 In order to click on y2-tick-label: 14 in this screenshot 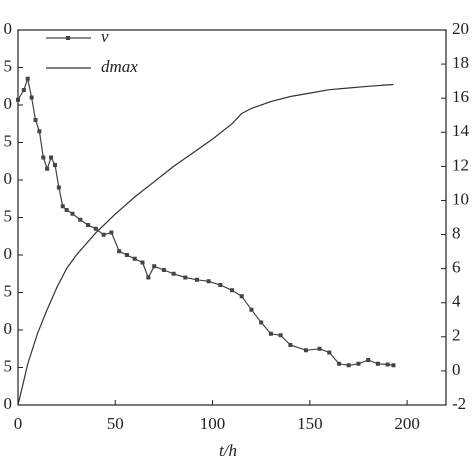, I will do `click(461, 130)`.